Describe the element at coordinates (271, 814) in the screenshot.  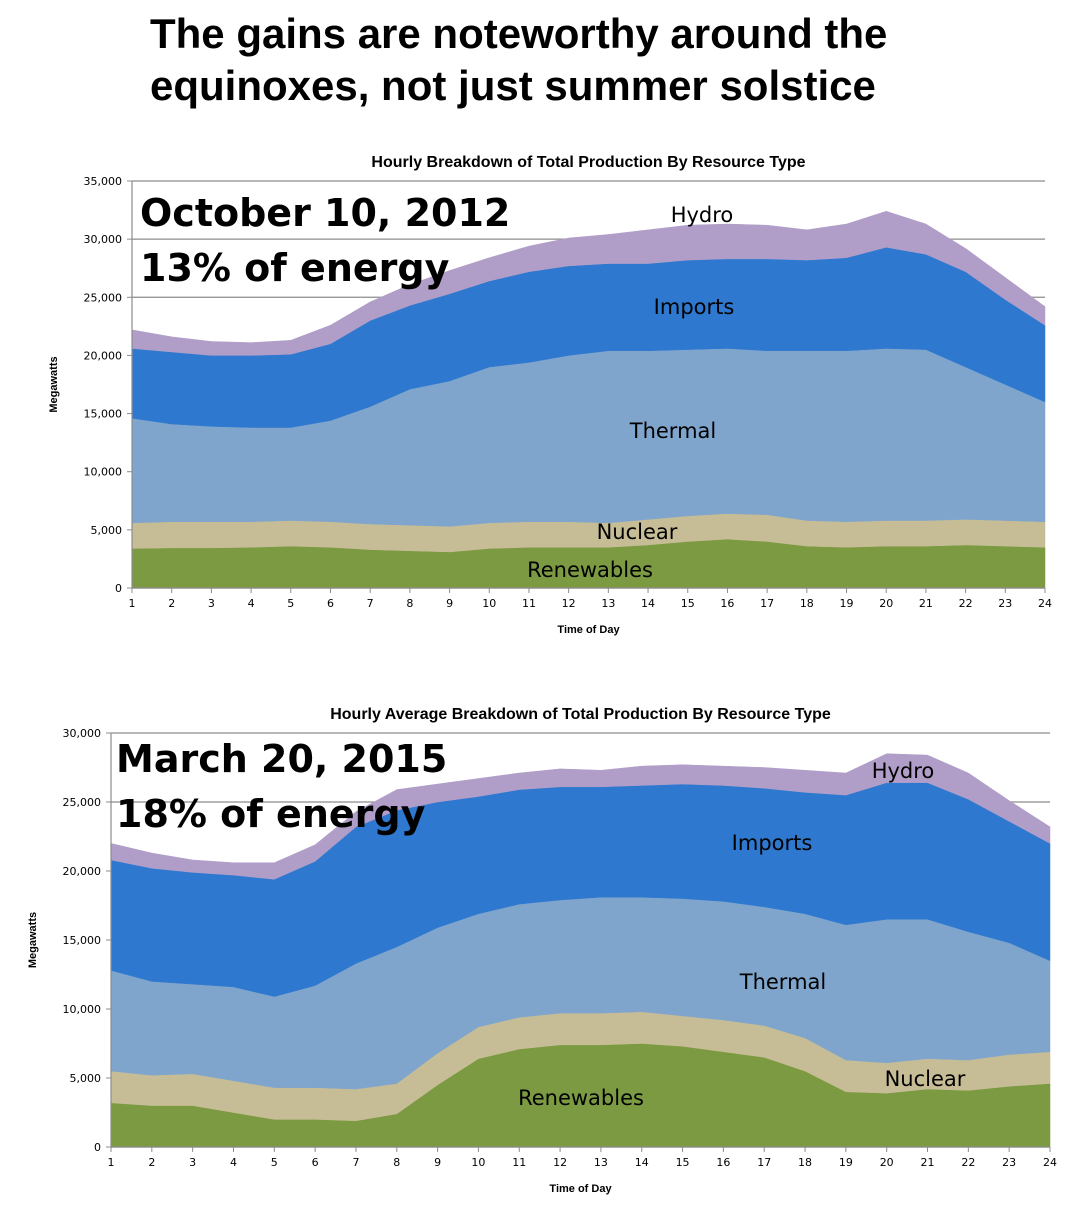
I see `annotation-share: 18% of energy` at that location.